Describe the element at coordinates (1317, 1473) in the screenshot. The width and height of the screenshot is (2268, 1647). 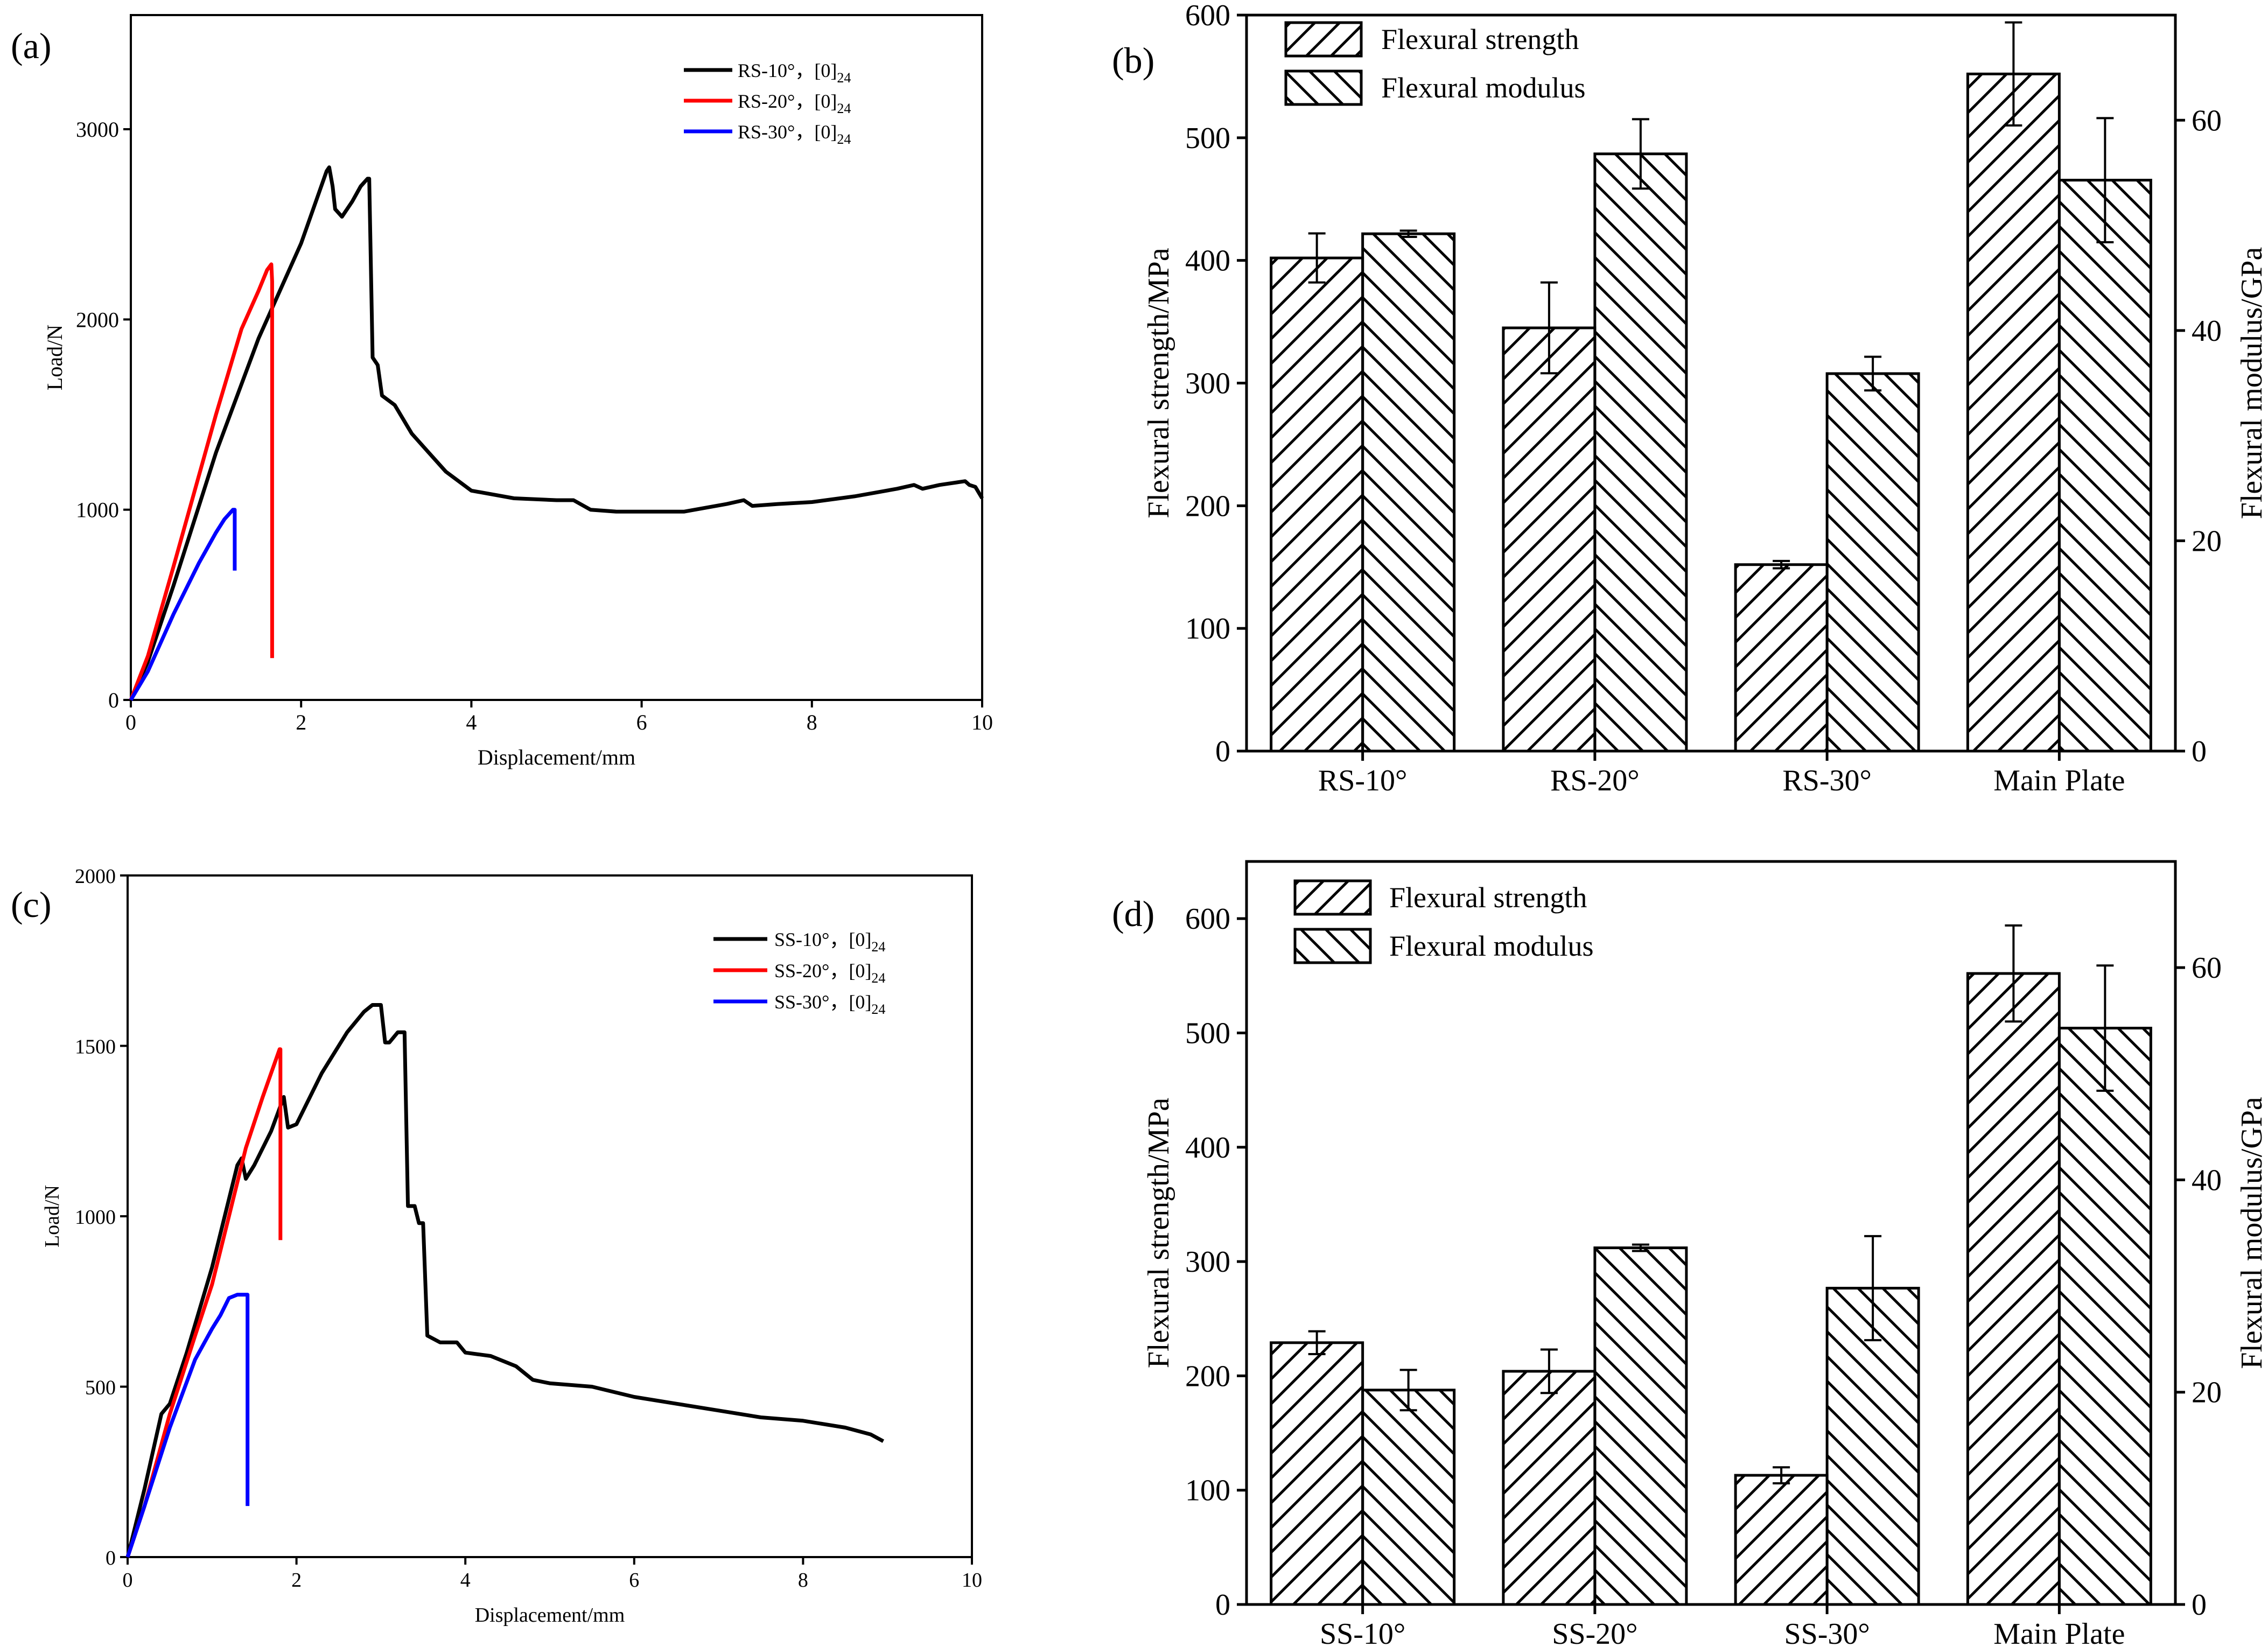
I see `bar-Flexural strength-SS-10°` at that location.